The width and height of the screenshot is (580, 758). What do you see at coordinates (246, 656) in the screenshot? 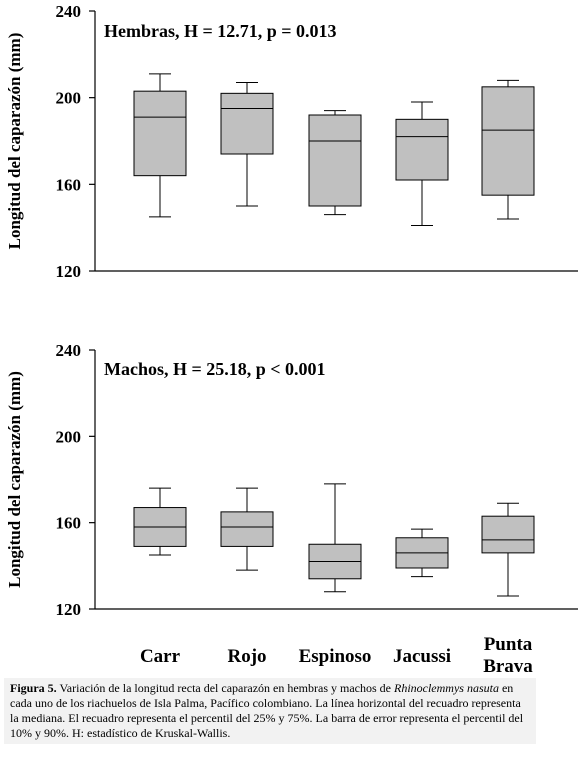
I see `x-category-label: Rojo` at bounding box center [246, 656].